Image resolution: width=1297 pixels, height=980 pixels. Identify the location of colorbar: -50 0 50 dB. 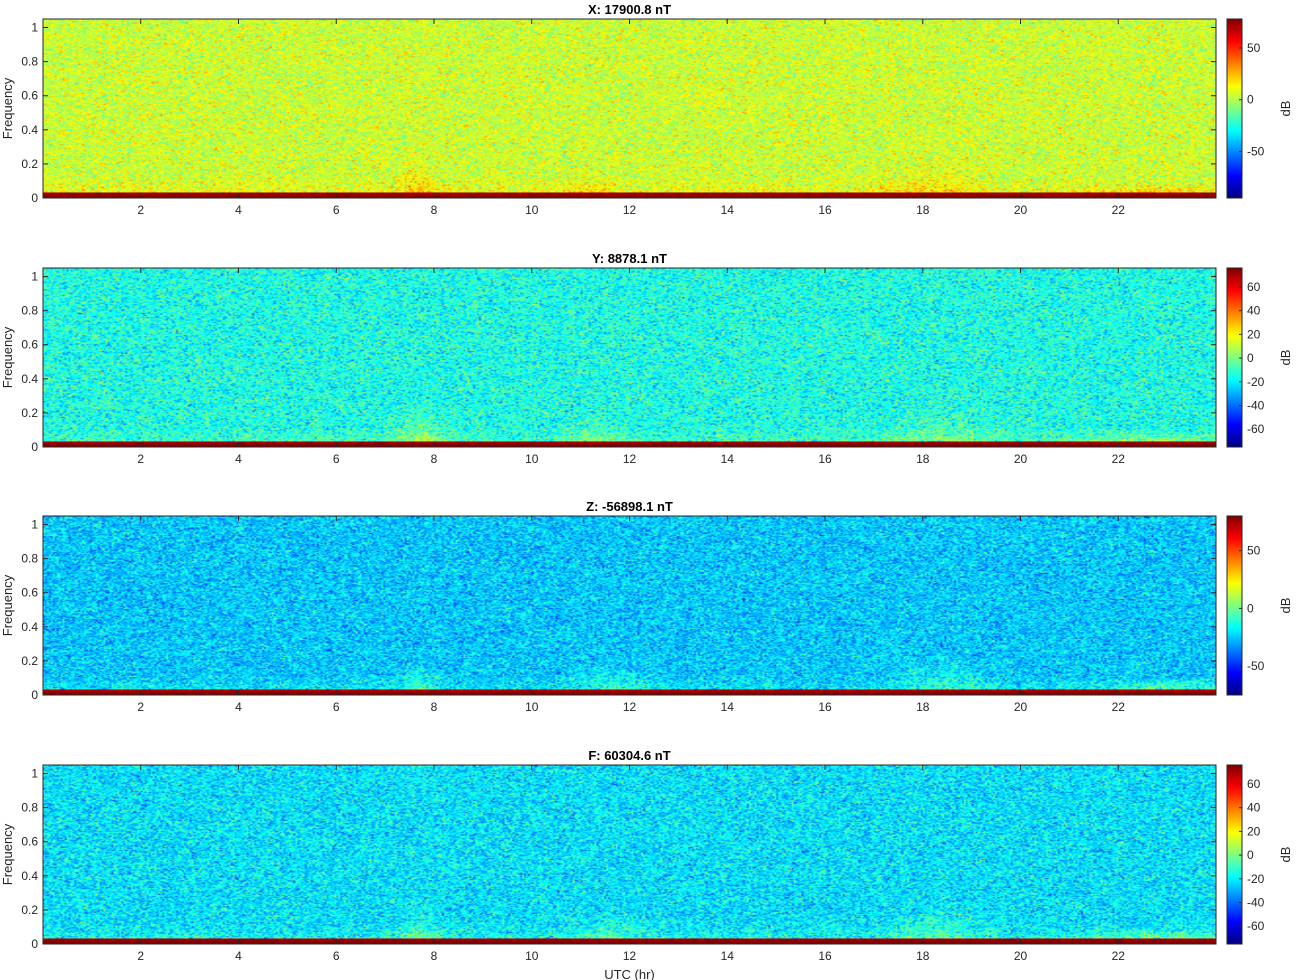
(1259, 108).